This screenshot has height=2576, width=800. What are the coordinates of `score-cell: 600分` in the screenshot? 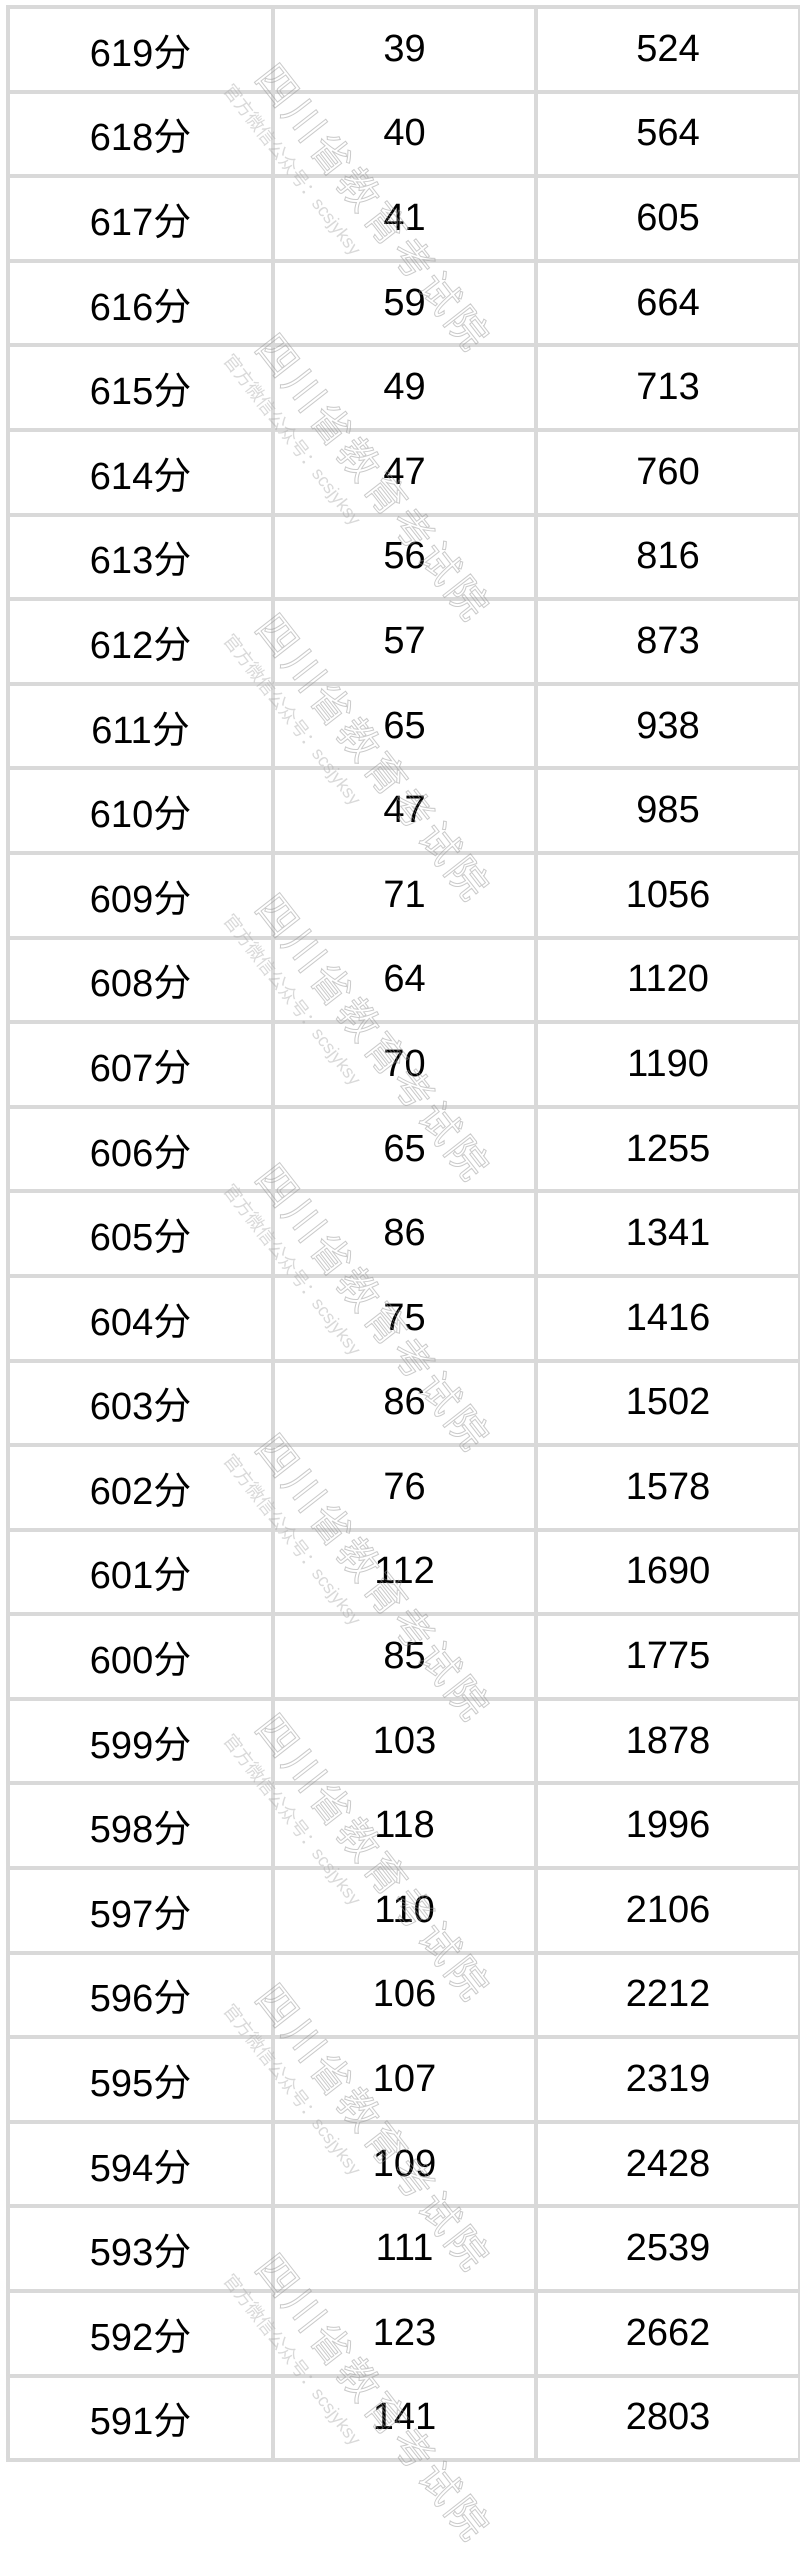 It's located at (140, 1656).